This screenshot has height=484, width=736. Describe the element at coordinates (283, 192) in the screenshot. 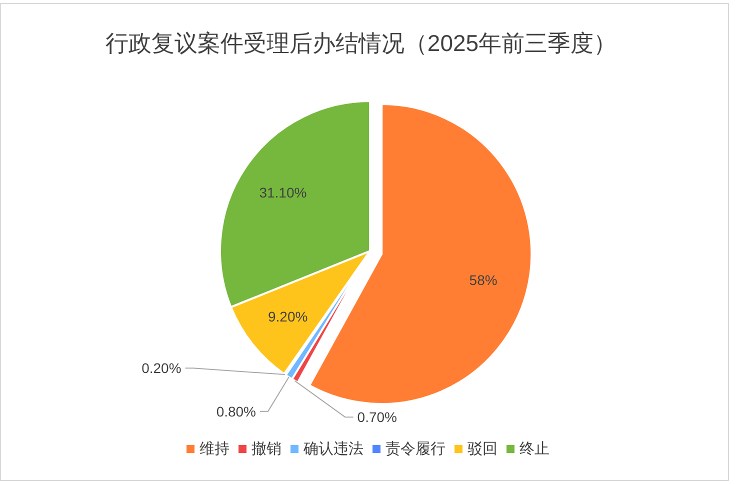

I see `data-label: 31.10%` at that location.